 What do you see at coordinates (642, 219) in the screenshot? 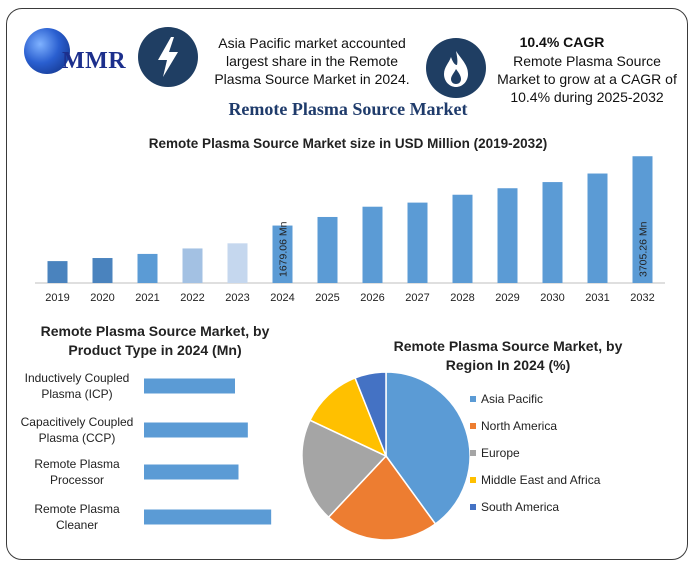
I see `bar-2032` at bounding box center [642, 219].